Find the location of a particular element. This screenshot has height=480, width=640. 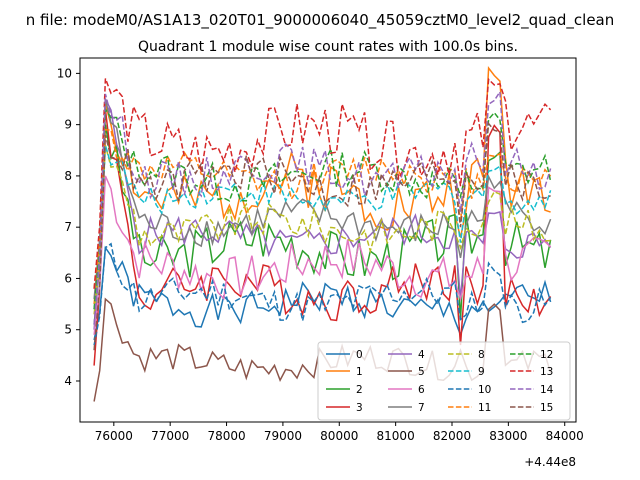

y-tick-label: 4 is located at coordinates (68, 381).